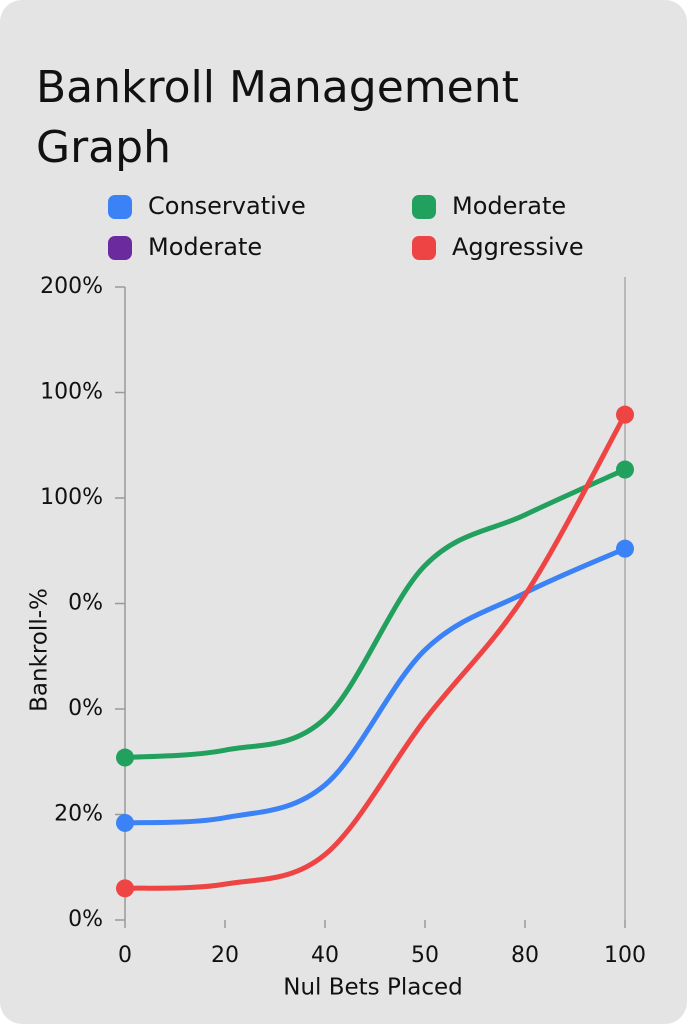 The height and width of the screenshot is (1024, 687). I want to click on chart-title: Bankroll Management Graph, so click(277, 117).